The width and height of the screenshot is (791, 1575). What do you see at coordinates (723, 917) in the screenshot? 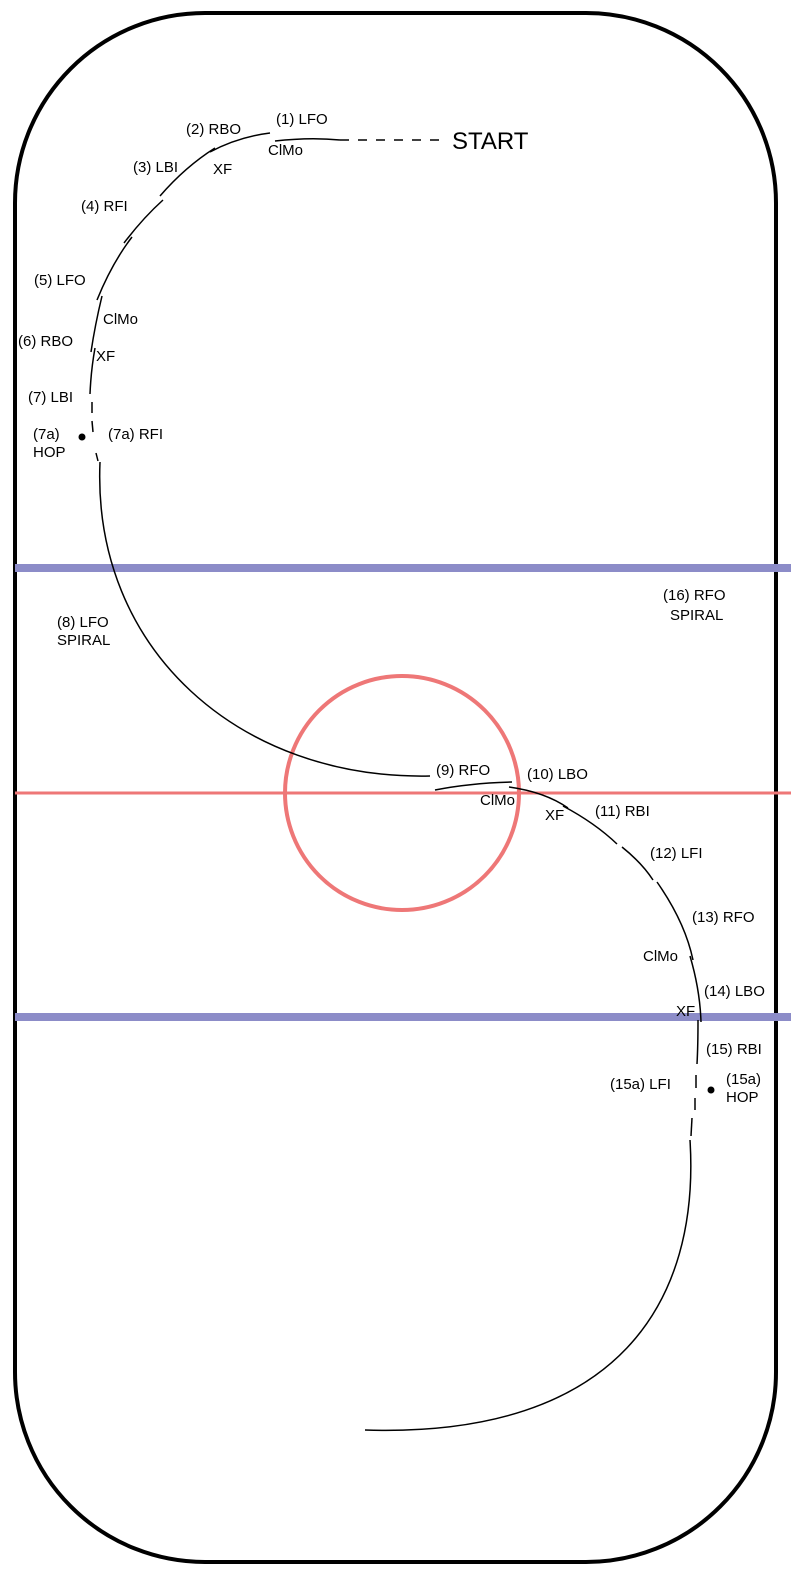
I see `label-13-rfo: (13) RFO` at bounding box center [723, 917].